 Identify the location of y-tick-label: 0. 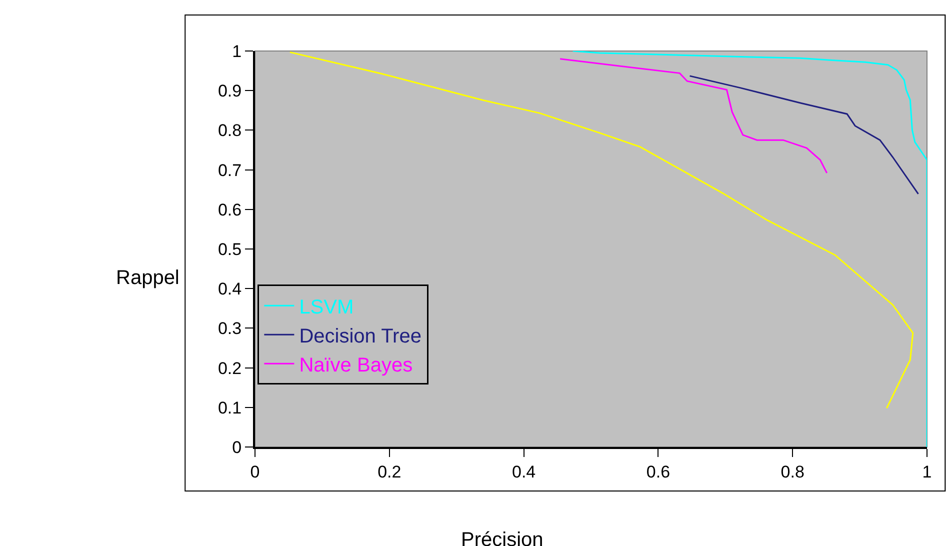
(237, 447).